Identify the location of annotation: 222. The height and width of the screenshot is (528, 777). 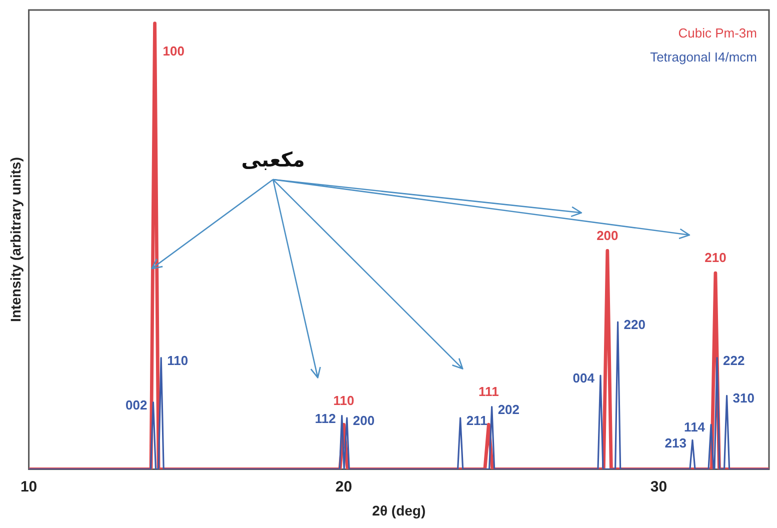
(734, 360).